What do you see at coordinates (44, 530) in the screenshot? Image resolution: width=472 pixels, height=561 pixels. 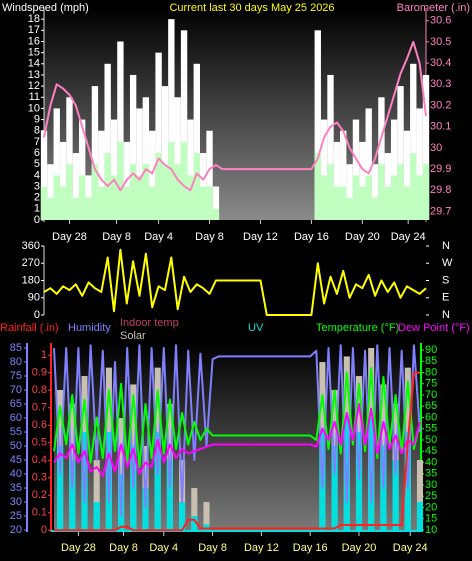 I see `y3-tick-label: 0` at bounding box center [44, 530].